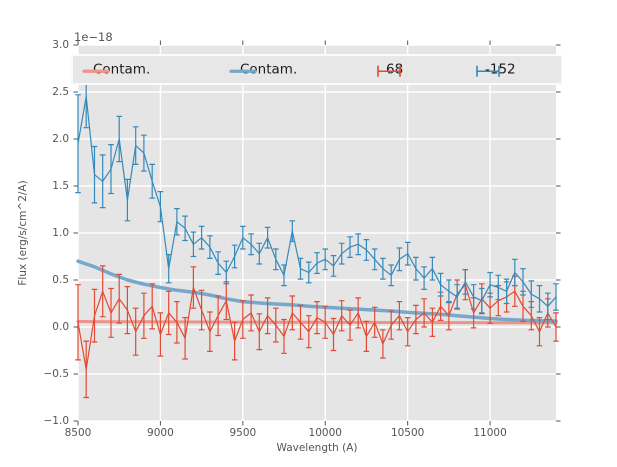  Describe the element at coordinates (325, 433) in the screenshot. I see `x-tick-label: 10000` at that location.